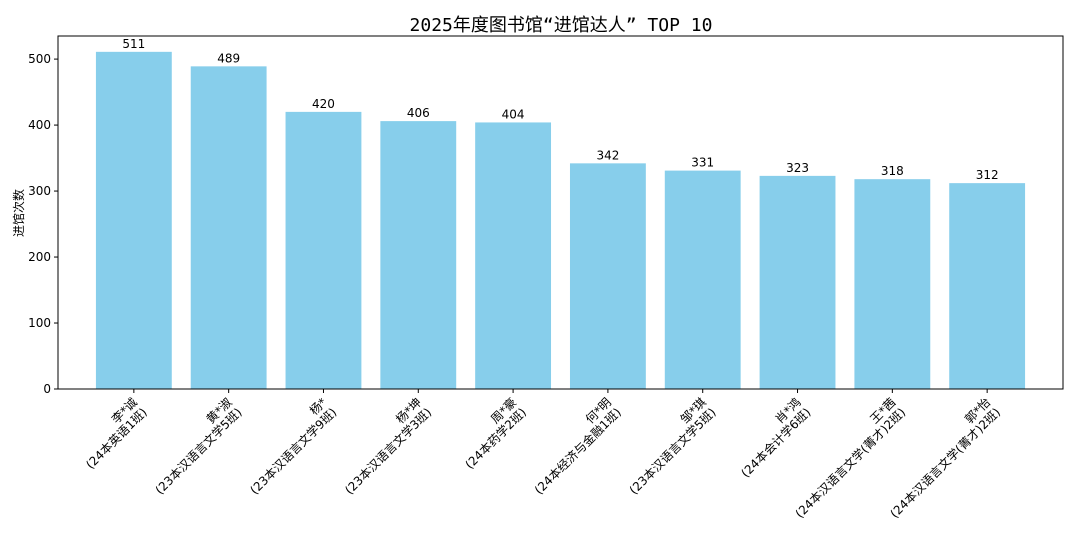 This screenshot has width=1080, height=540. What do you see at coordinates (513, 114) in the screenshot?
I see `bar-value-label: 404` at bounding box center [513, 114].